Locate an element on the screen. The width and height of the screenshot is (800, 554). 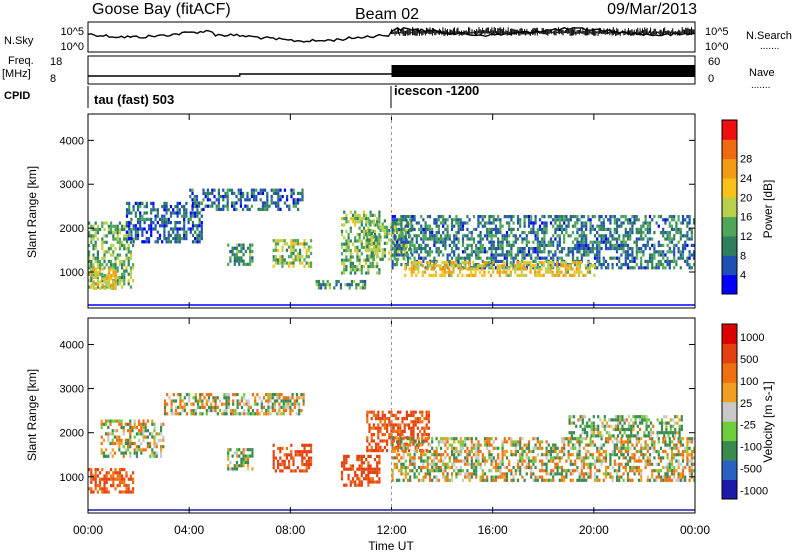
power-colorbar-swatch is located at coordinates (729, 246).